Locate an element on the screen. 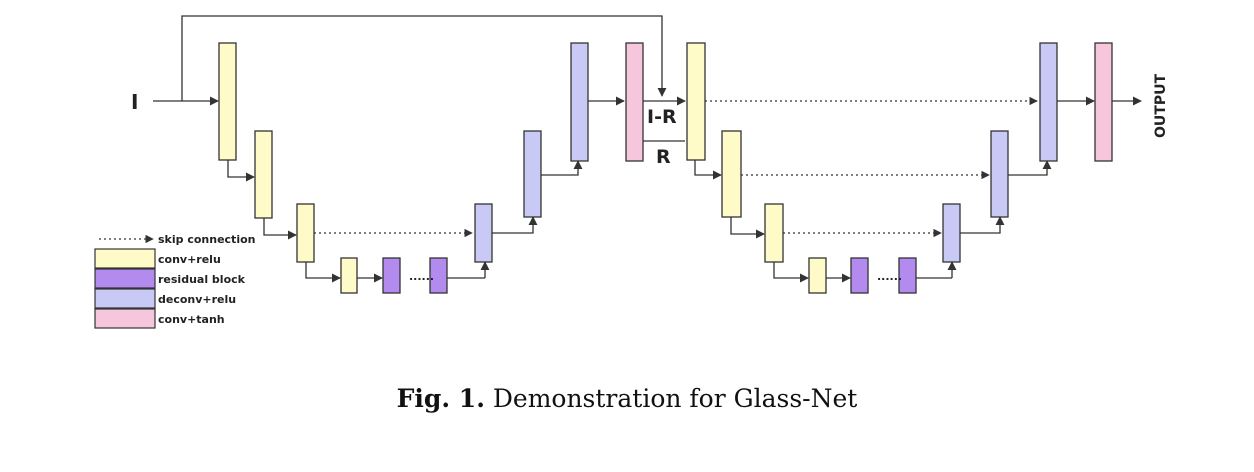  r-label: R is located at coordinates (663, 157).